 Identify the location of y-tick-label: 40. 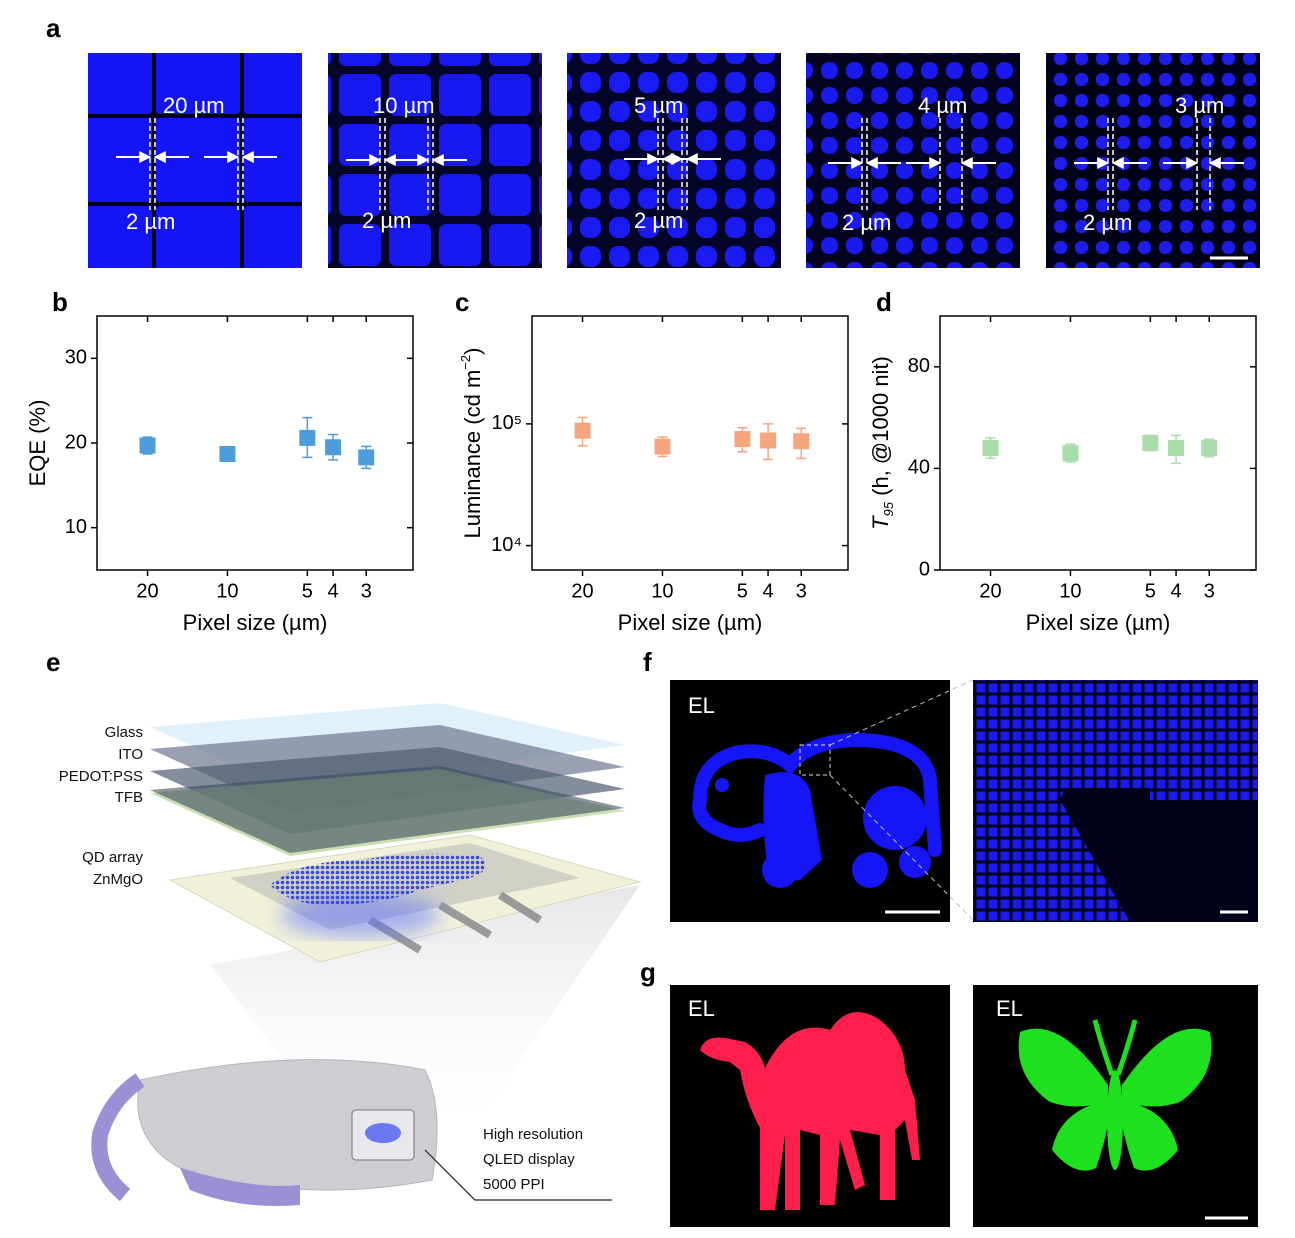
(919, 468).